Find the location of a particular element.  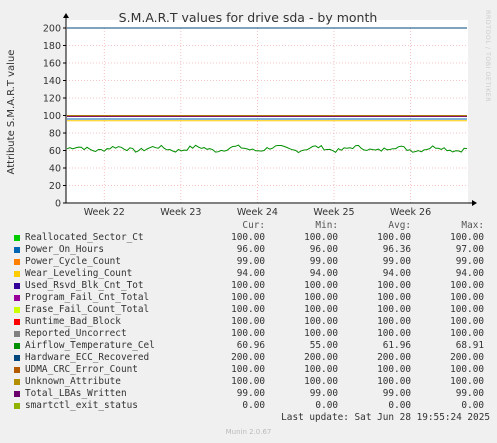

legend-series-name: Hardware_ECC_Recovered is located at coordinates (87, 357).